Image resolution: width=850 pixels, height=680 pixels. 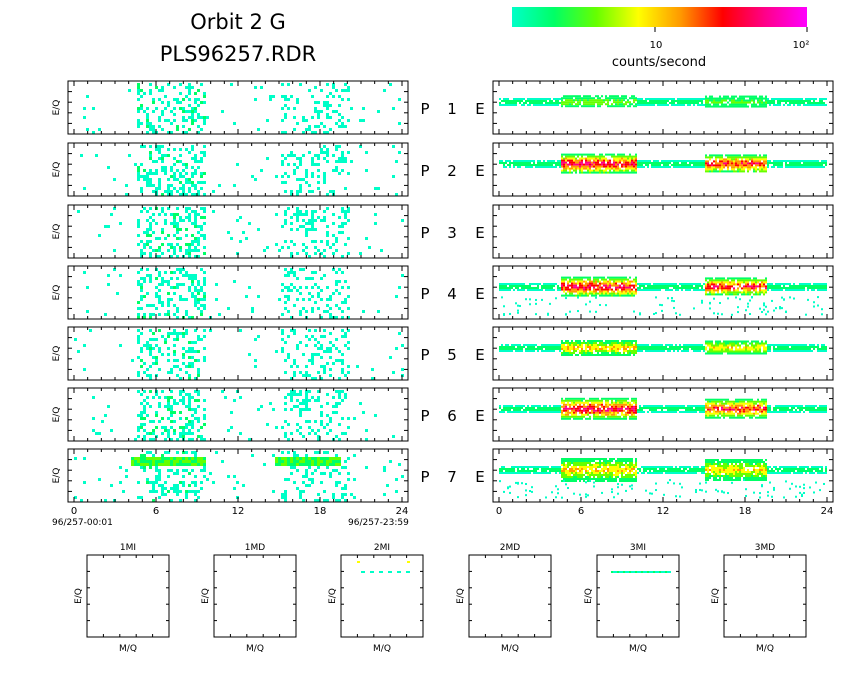 I want to click on small-panel-title: 2MD, so click(x=510, y=548).